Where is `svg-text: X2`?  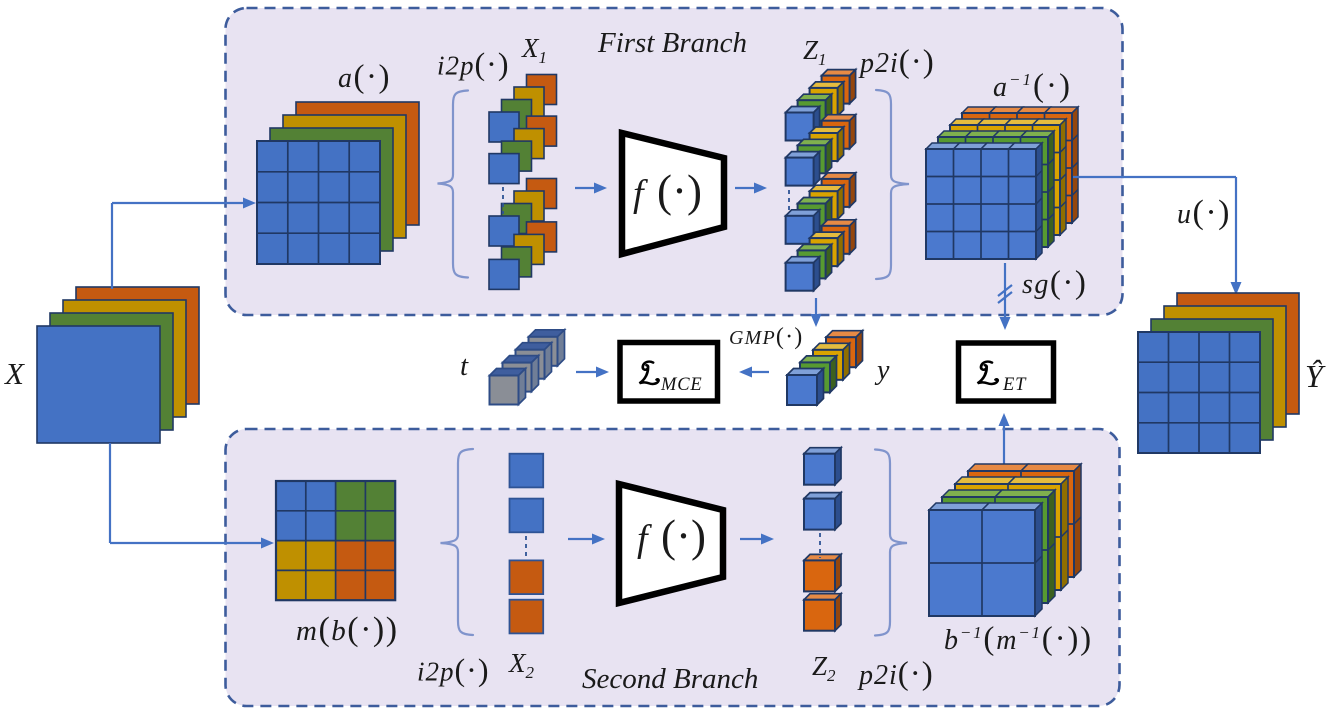
svg-text: X2 is located at coordinates (521, 665).